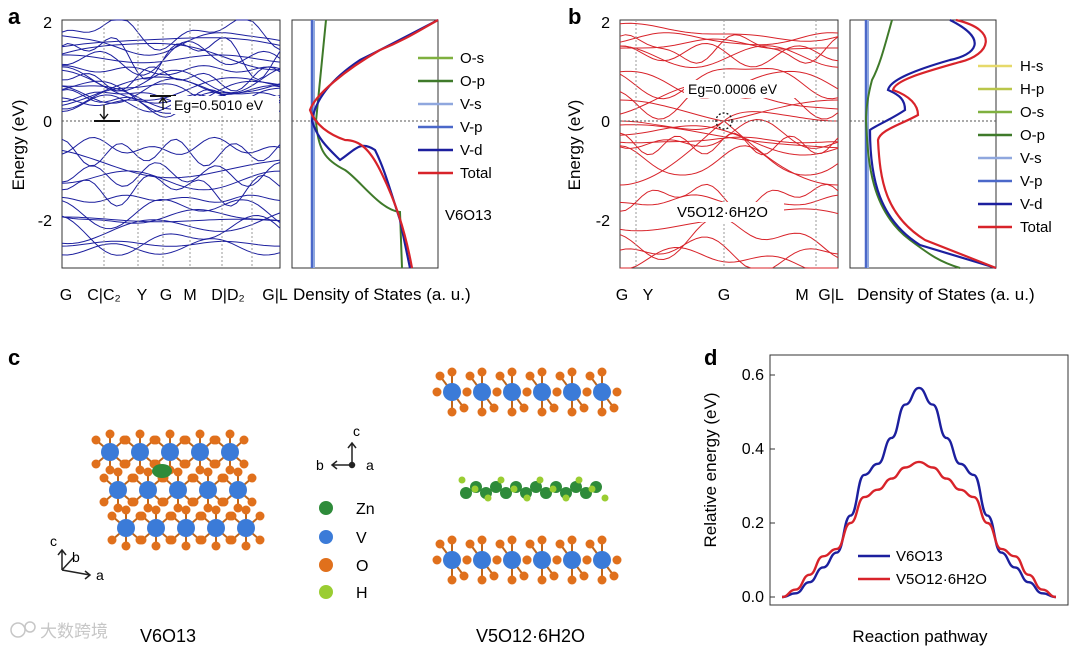  What do you see at coordinates (527, 476) in the screenshot?
I see `crystal-v5o12-6h2o` at bounding box center [527, 476].